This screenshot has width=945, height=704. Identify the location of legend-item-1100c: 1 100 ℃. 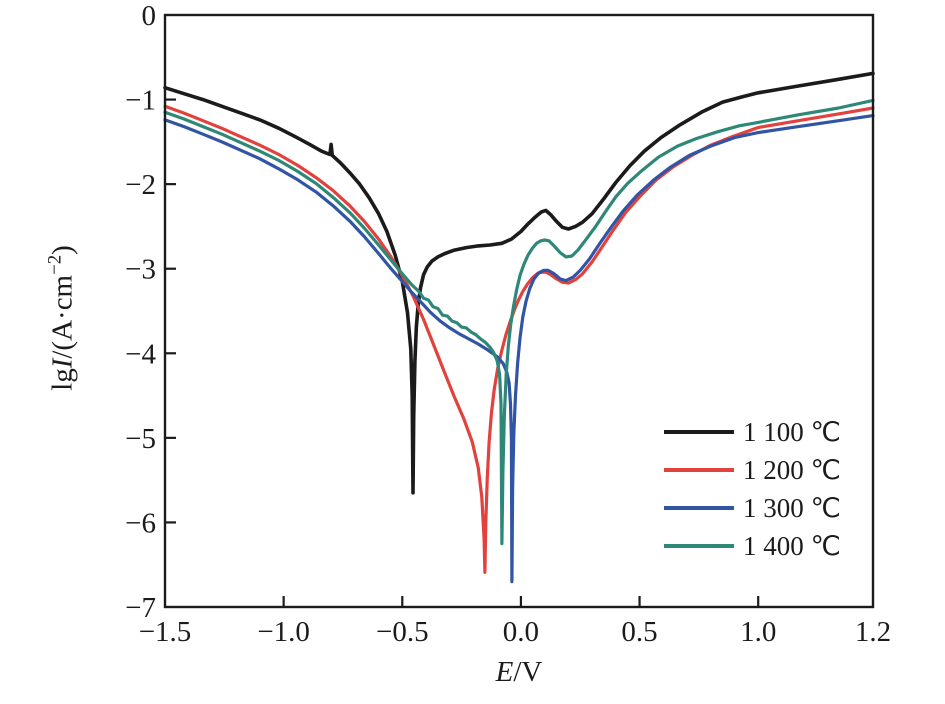
(752, 432).